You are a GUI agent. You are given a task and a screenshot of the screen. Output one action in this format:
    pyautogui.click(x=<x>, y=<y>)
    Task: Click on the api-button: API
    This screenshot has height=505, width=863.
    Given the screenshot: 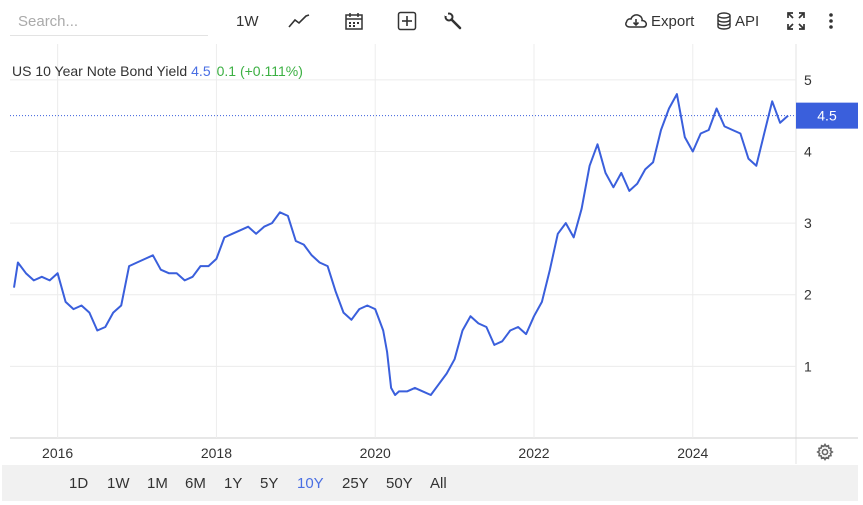 What is the action you would take?
    pyautogui.click(x=737, y=21)
    